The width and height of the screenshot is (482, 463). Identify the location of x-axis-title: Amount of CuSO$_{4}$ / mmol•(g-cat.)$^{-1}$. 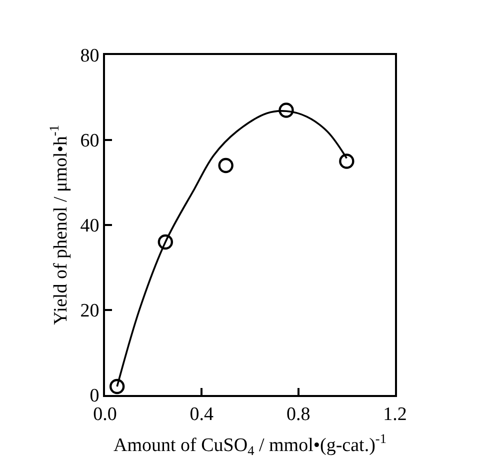
(250, 444).